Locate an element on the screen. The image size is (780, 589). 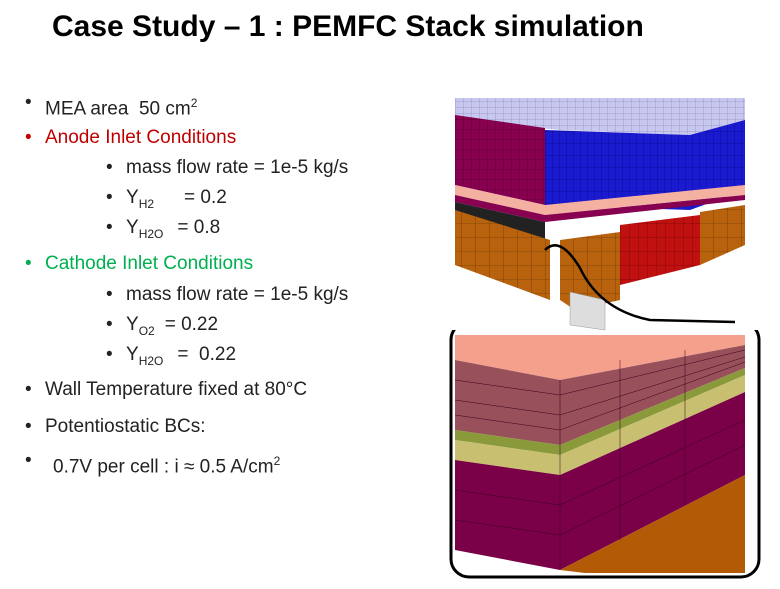
bullet: • 0.7V per cell : i ≈ 0.5 A/cm2 is located at coordinates (153, 464).